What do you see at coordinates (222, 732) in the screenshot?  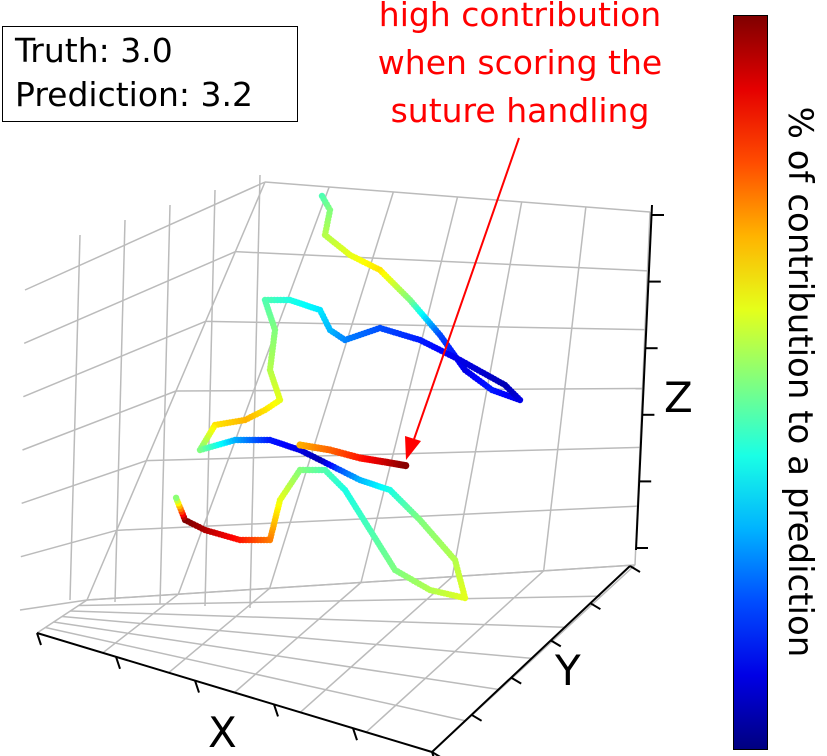 I see `x-axis-label: X` at bounding box center [222, 732].